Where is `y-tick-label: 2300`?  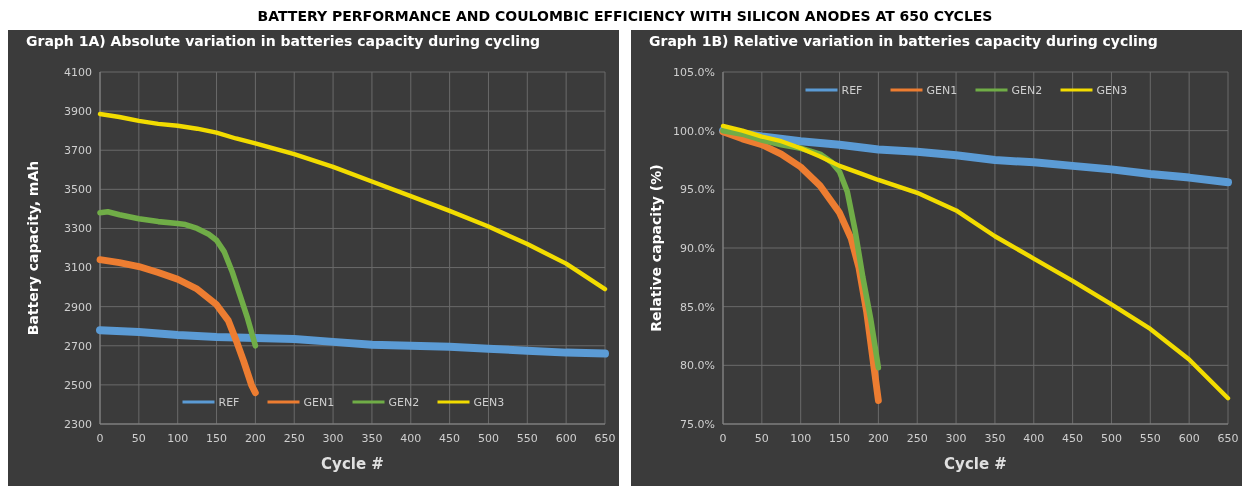 y-tick-label: 2300 is located at coordinates (78, 424).